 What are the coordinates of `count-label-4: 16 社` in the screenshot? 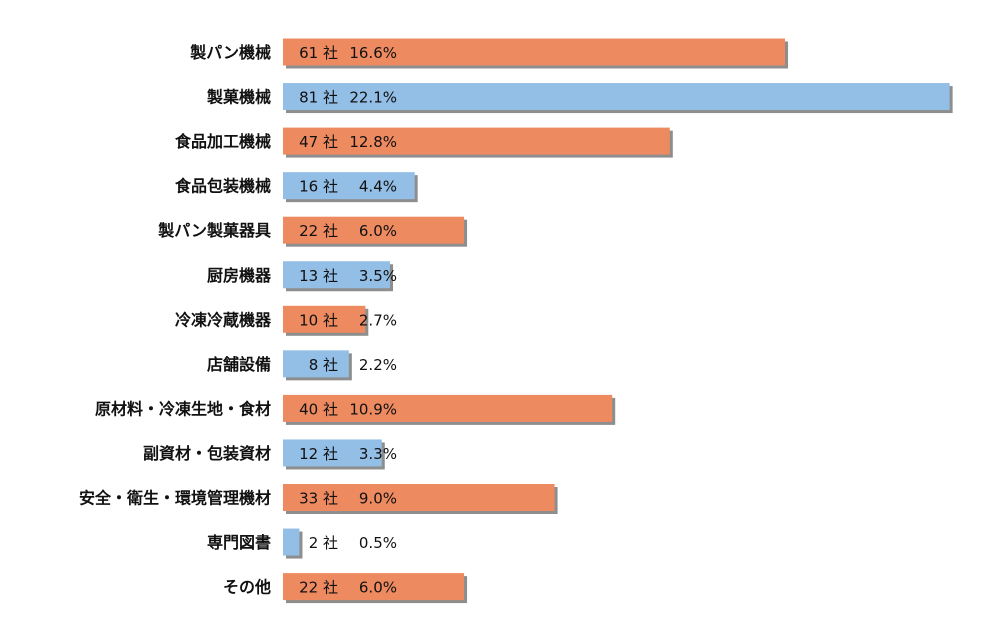 It's located at (318, 187).